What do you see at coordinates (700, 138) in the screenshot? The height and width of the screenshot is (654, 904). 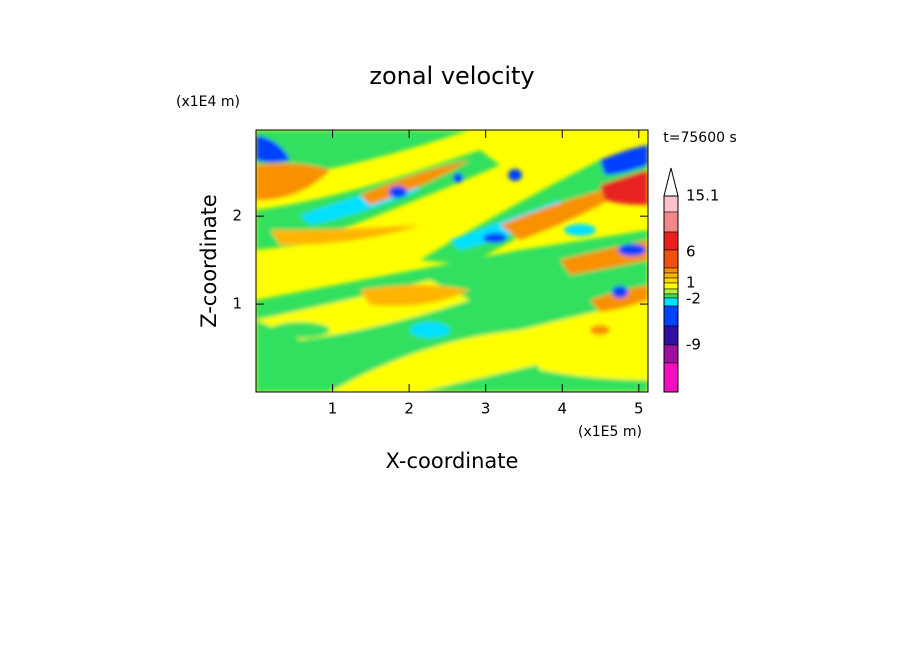 I see `time-label: t=75600 s` at bounding box center [700, 138].